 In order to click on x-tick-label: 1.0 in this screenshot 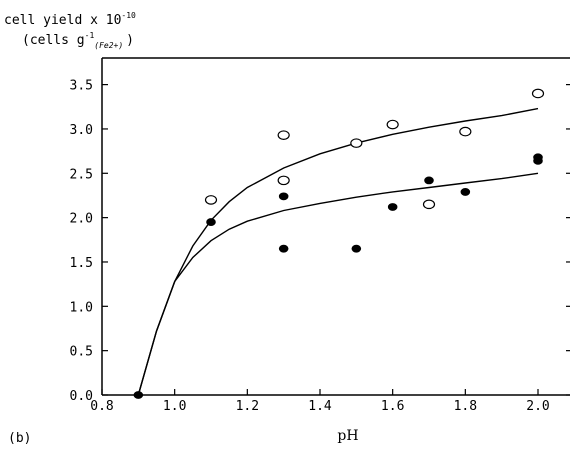, I will do `click(174, 406)`.